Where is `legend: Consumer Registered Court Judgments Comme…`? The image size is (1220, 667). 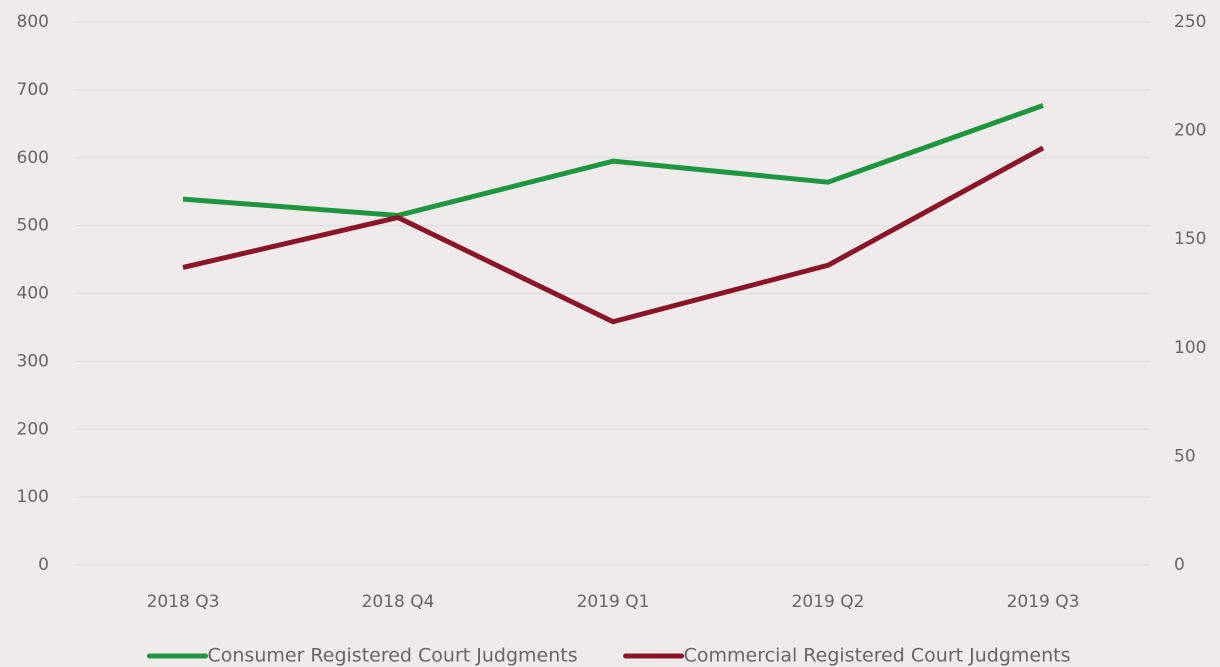
legend: Consumer Registered Court Judgments Comme… is located at coordinates (609, 656).